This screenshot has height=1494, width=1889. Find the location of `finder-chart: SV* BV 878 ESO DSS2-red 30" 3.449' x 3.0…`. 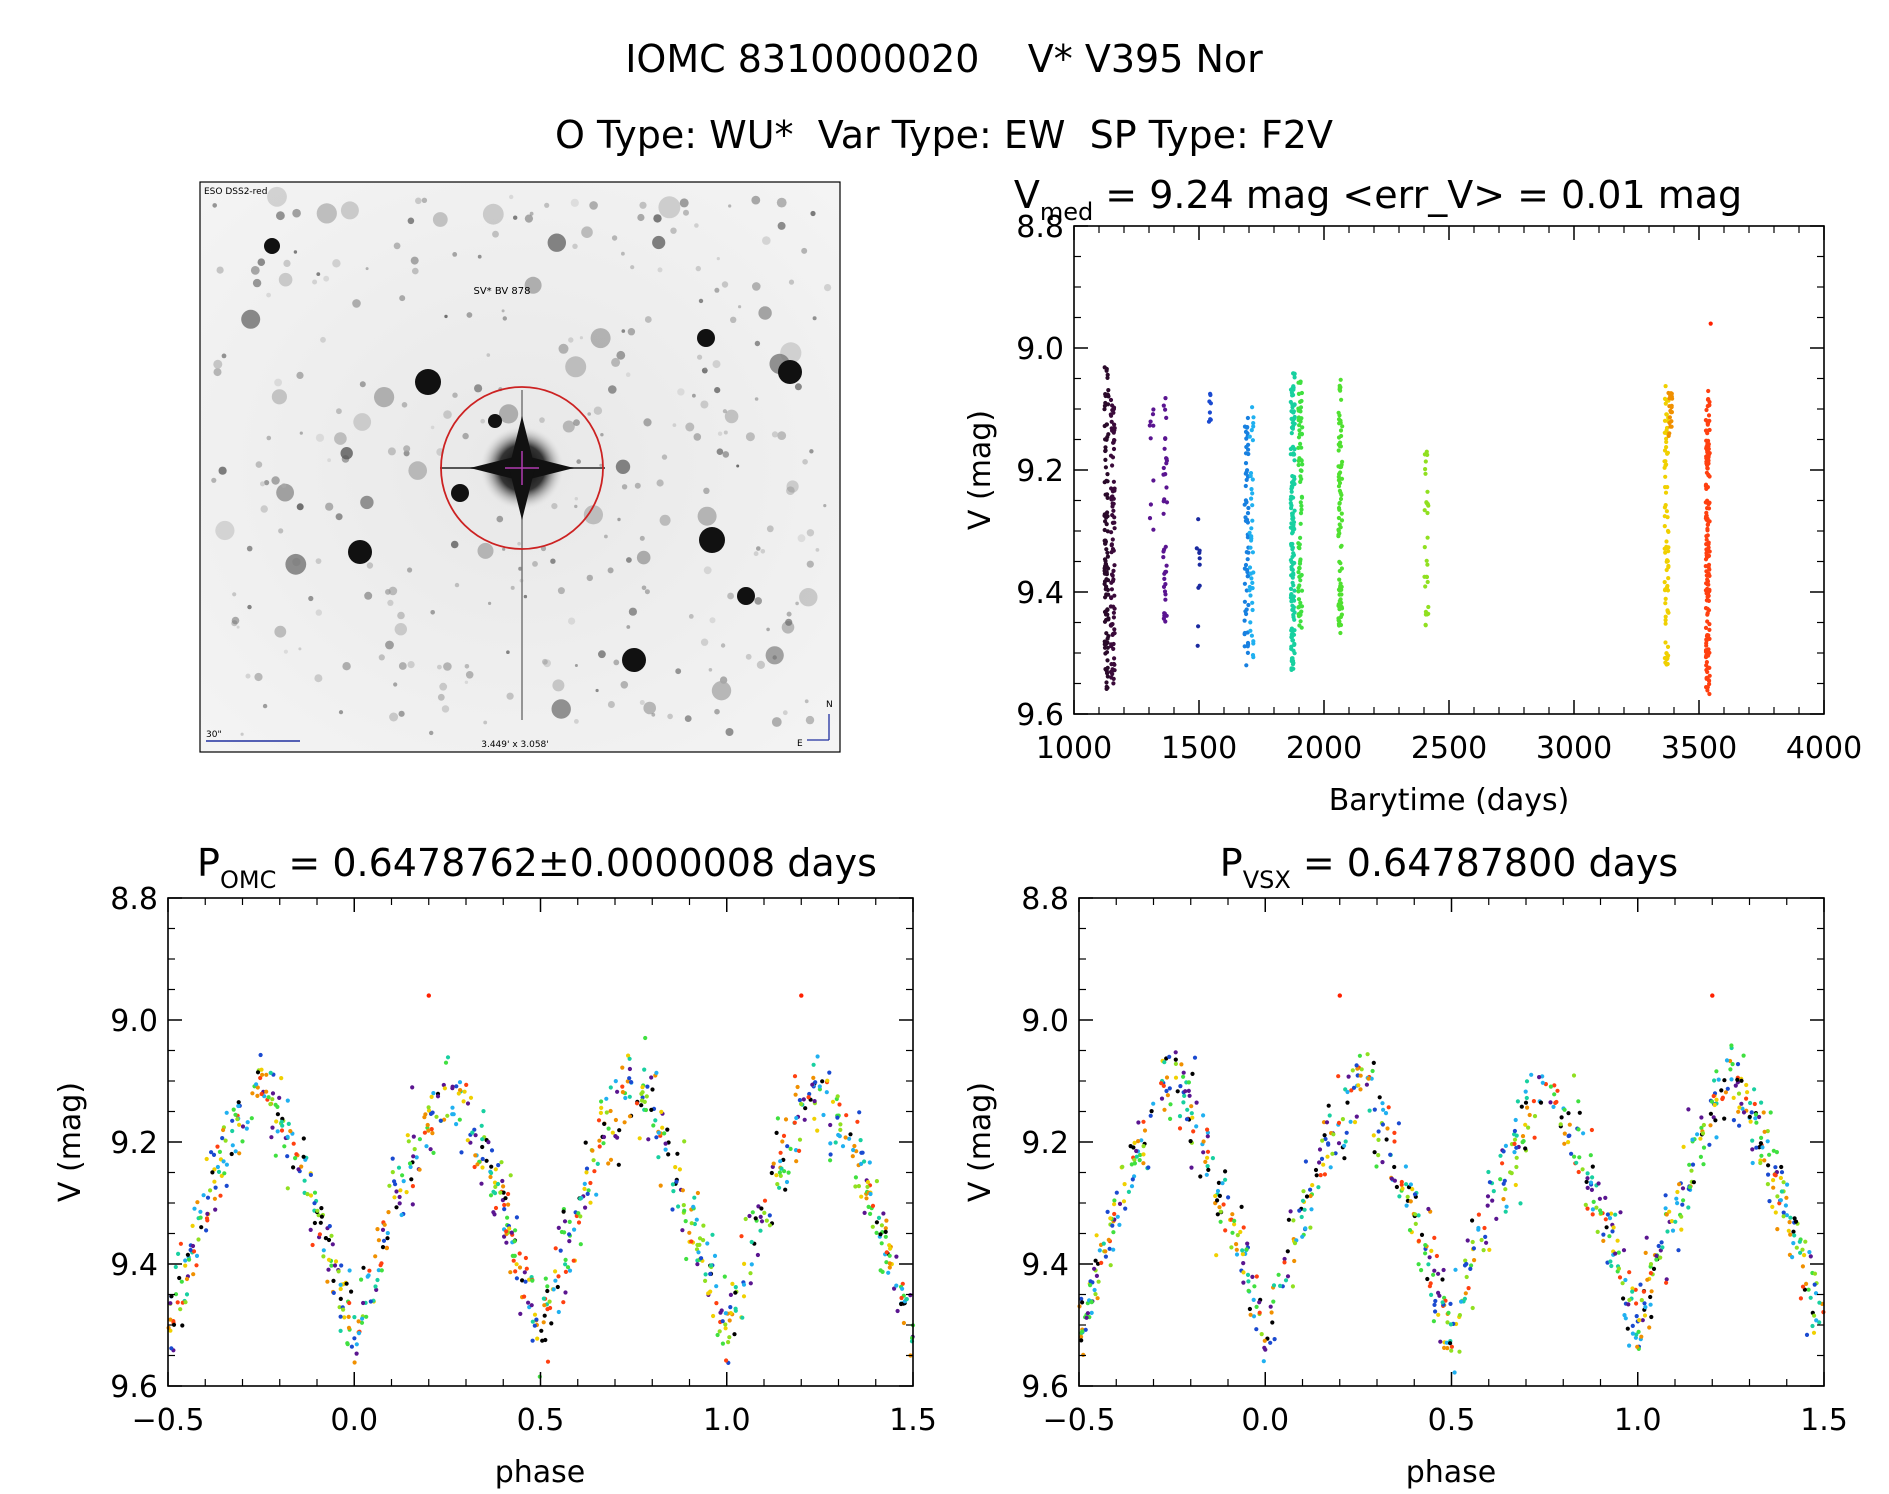

finder-chart: SV* BV 878 ESO DSS2-red 30" 3.449' x 3.0… is located at coordinates (520, 467).